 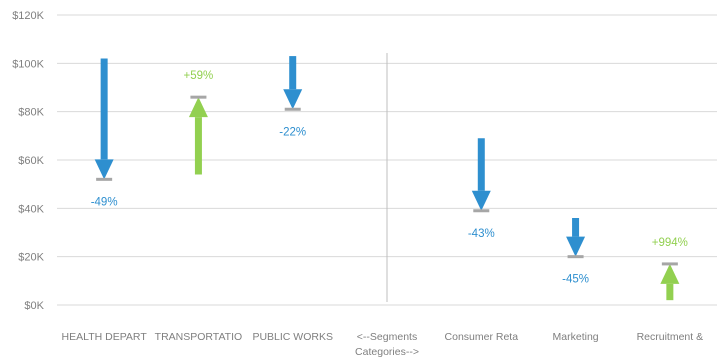 What do you see at coordinates (105, 337) in the screenshot?
I see `x-tick-label: HEALTH DEPART` at bounding box center [105, 337].